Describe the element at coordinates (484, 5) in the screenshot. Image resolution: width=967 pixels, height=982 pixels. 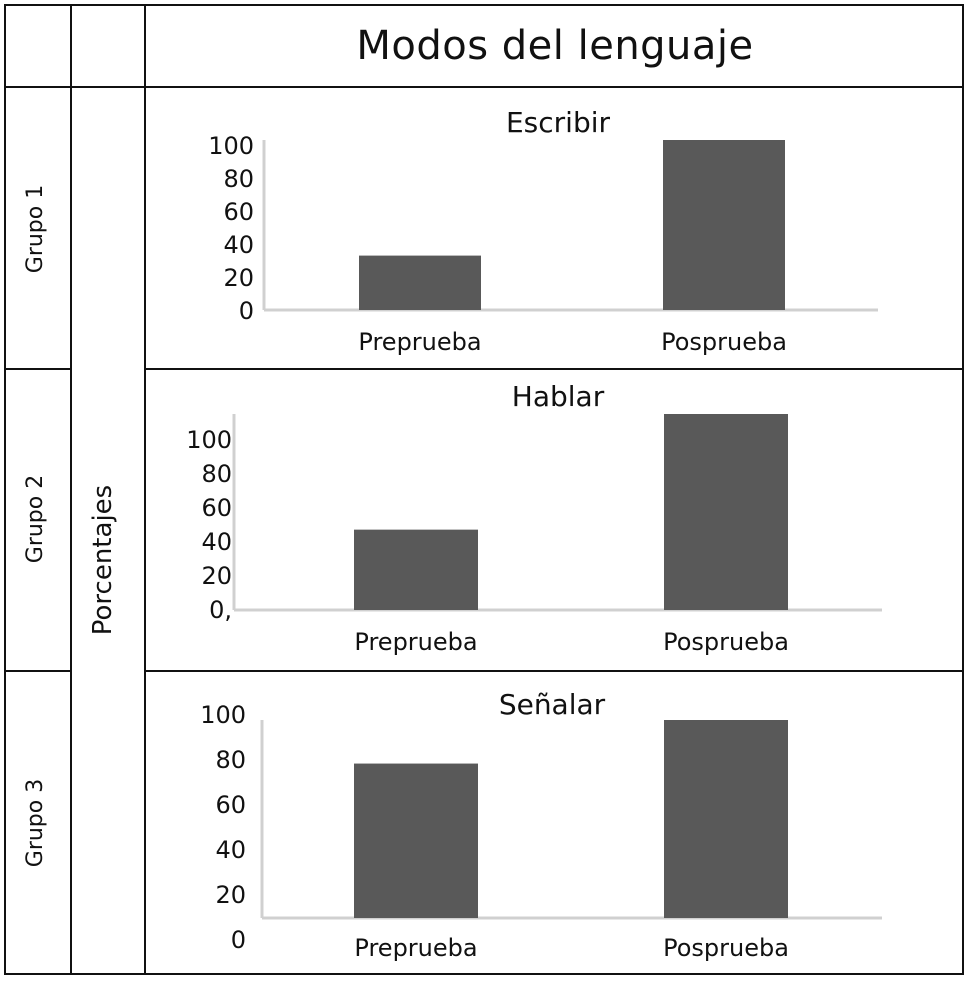
I see `table-border-top` at that location.